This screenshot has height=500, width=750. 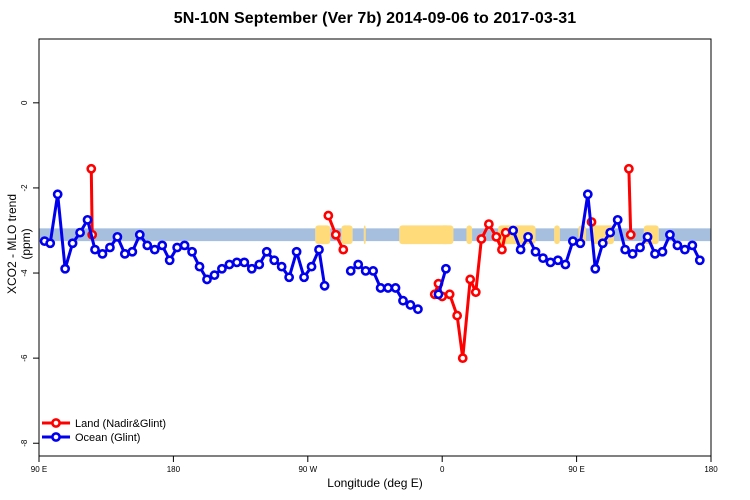 I want to click on x-tick-label-3: 0, so click(x=442, y=469).